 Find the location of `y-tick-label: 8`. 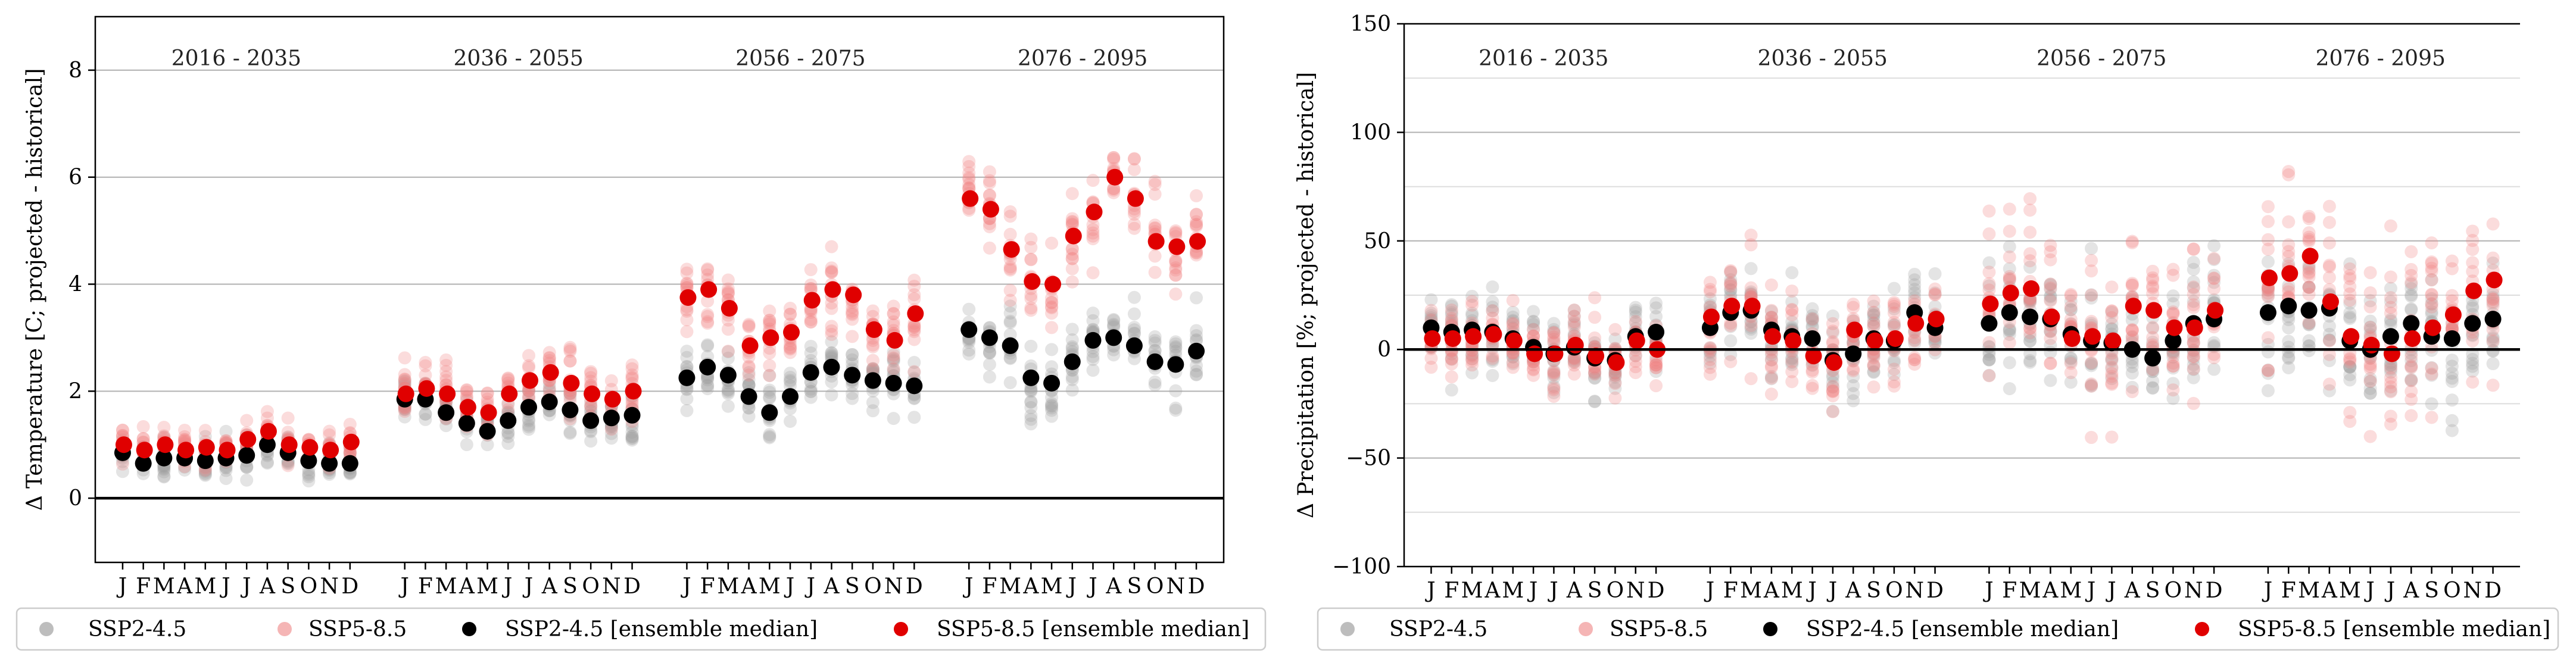

y-tick-label: 8 is located at coordinates (75, 70).